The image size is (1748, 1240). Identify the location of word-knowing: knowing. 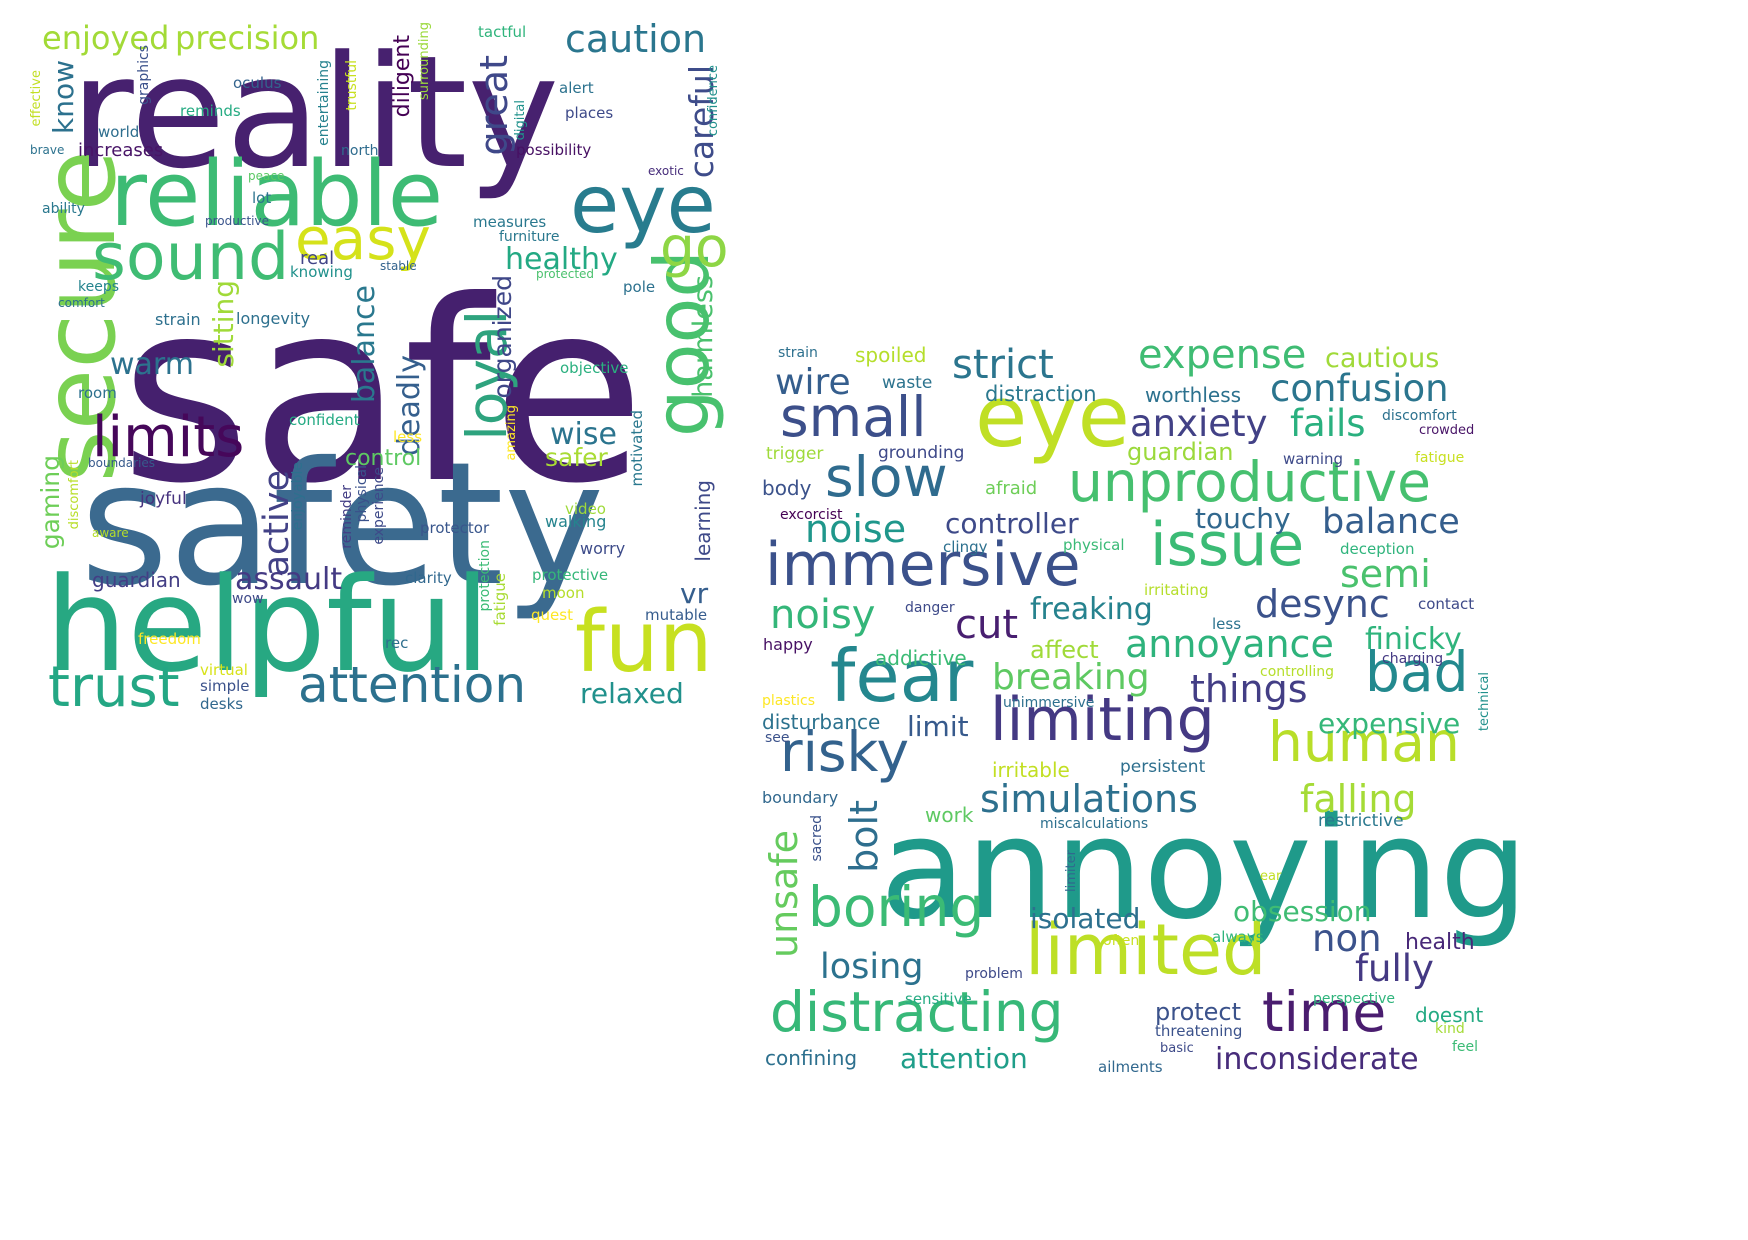
(321, 272).